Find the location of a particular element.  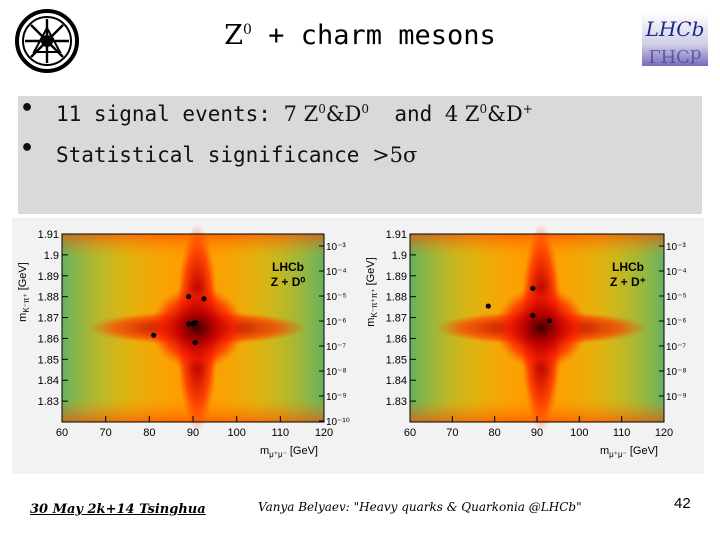

bullet1-c2-sup: 0 is located at coordinates (483, 109).